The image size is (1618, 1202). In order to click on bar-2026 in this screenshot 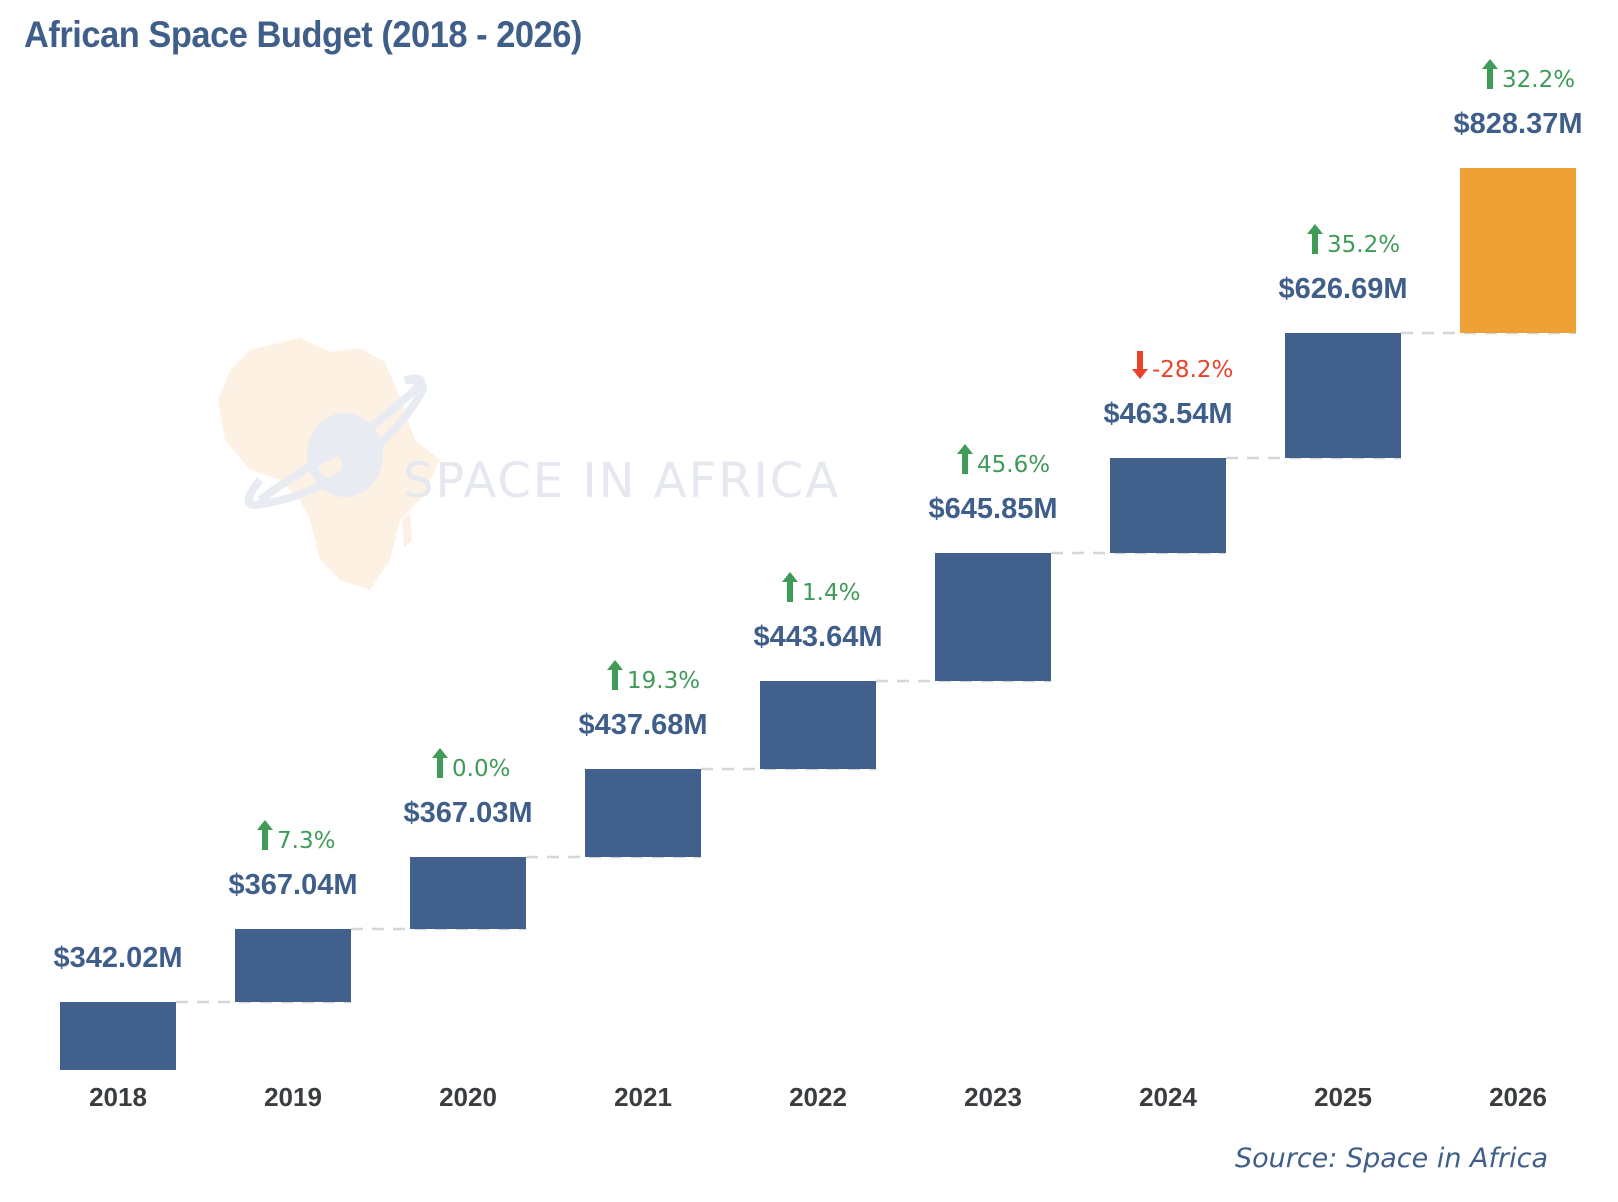, I will do `click(1518, 250)`.